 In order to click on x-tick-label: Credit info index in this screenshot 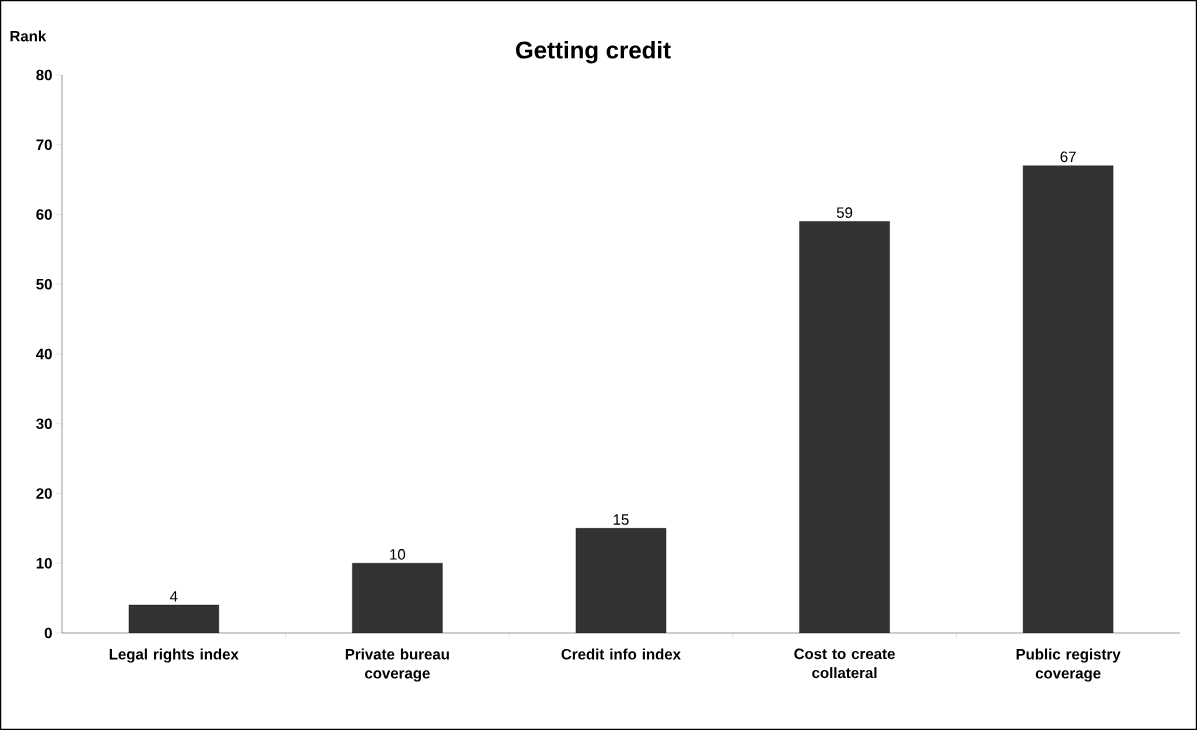, I will do `click(621, 654)`.